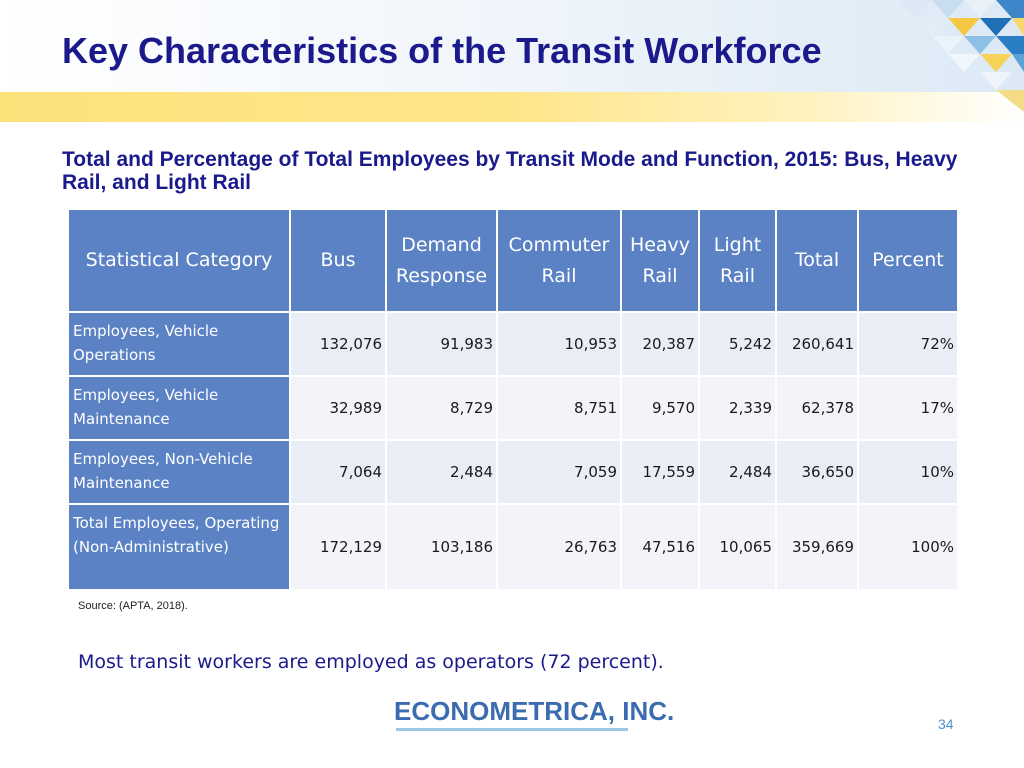 The height and width of the screenshot is (768, 1024). I want to click on header-light-rail: Light Rail, so click(737, 260).